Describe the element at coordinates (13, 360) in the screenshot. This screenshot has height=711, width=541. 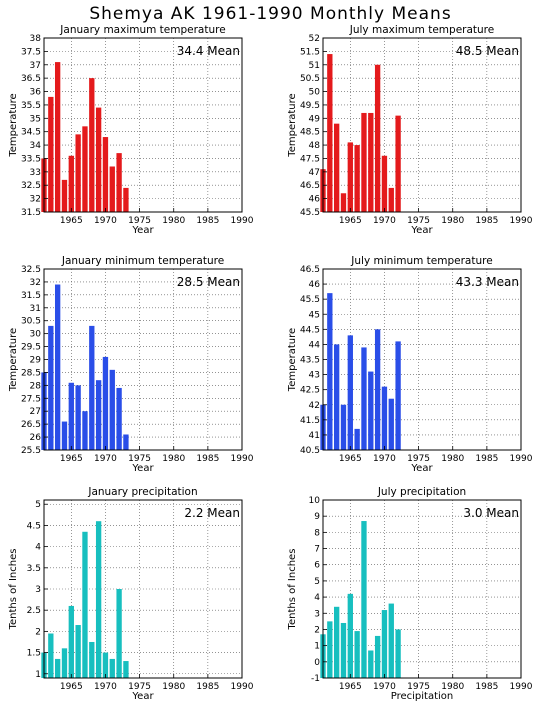
I see `y-axis-label: Temperature` at that location.